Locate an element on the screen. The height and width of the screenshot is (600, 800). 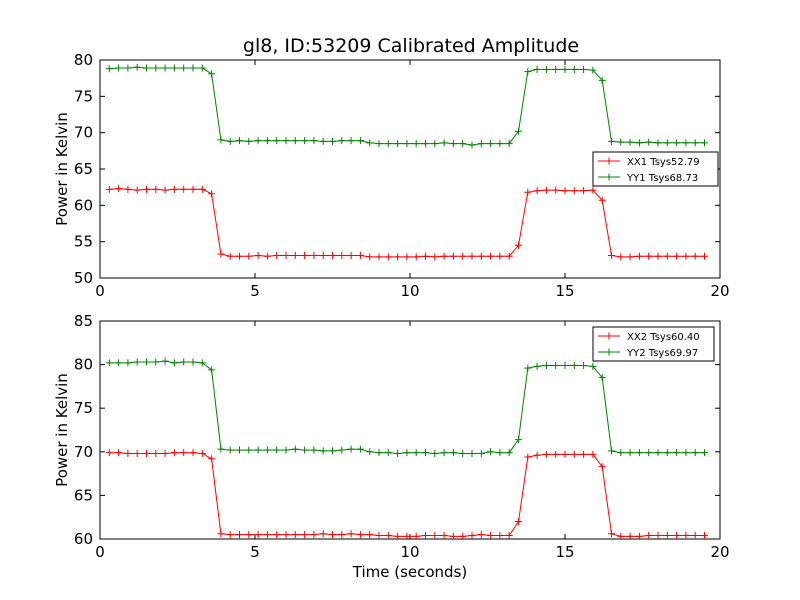
y-axis-label: Power in Kelvin is located at coordinates (62, 430).